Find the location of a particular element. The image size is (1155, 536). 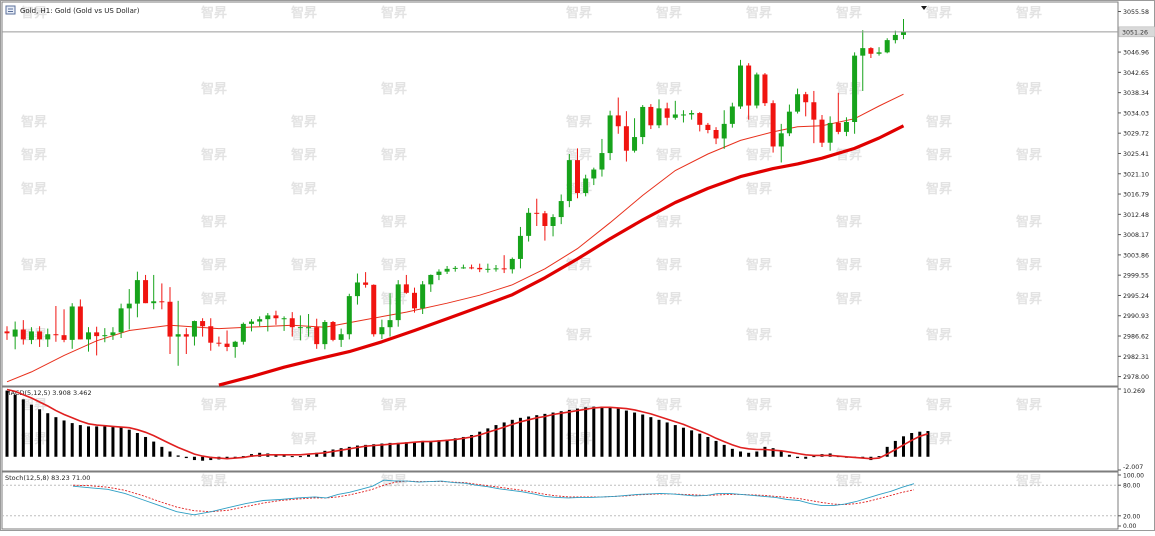

macd-axis: 10.269 -2.007 is located at coordinates (1131, 429).